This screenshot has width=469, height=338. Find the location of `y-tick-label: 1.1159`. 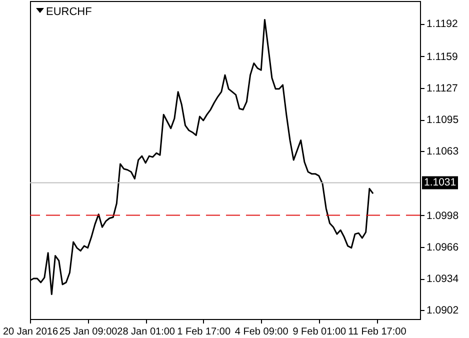

y-tick-label: 1.1159 is located at coordinates (442, 56).